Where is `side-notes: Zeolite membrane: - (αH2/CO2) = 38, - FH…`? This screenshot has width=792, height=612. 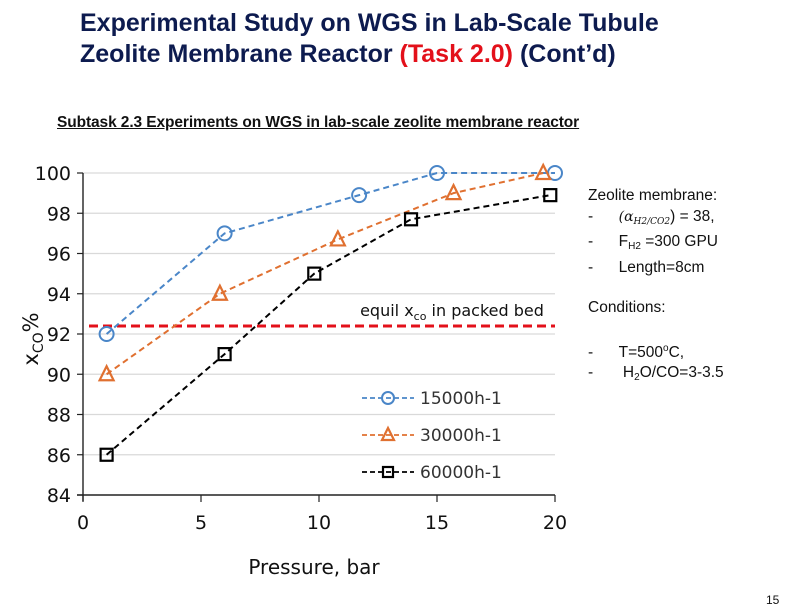
side-notes: Zeolite membrane: - (αH2/CO2) = 38, - FH… is located at coordinates (656, 287).